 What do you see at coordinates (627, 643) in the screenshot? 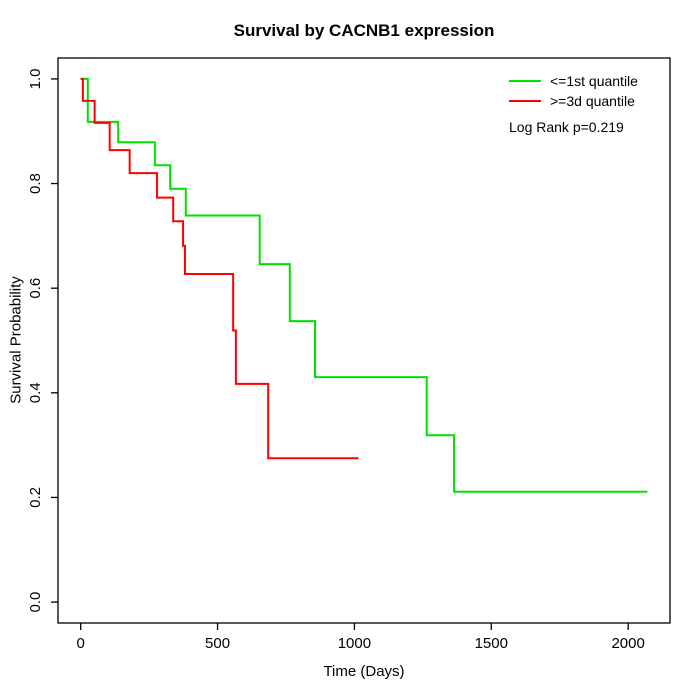
I see `x-tick-label: 2000` at bounding box center [627, 643].